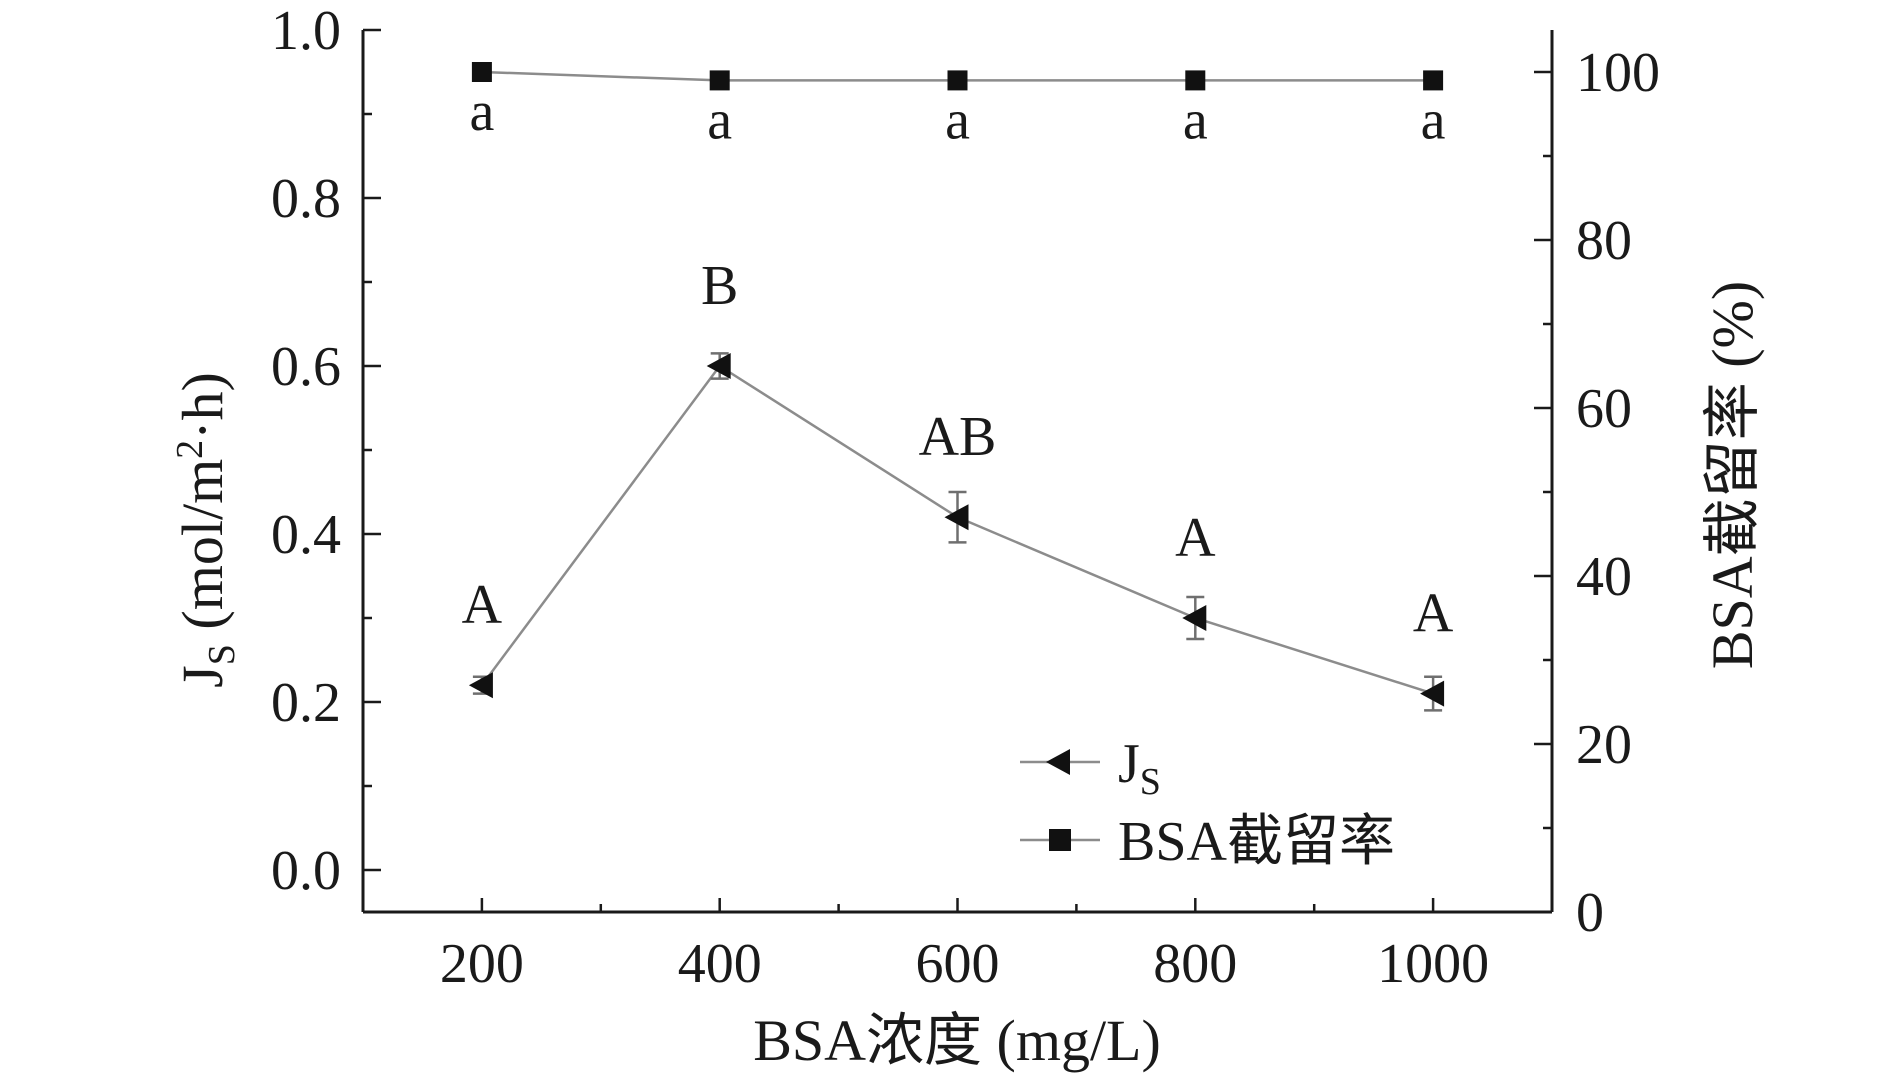 Image resolution: width=1890 pixels, height=1076 pixels. I want to click on y-left-tick-label: 0.8, so click(306, 199).